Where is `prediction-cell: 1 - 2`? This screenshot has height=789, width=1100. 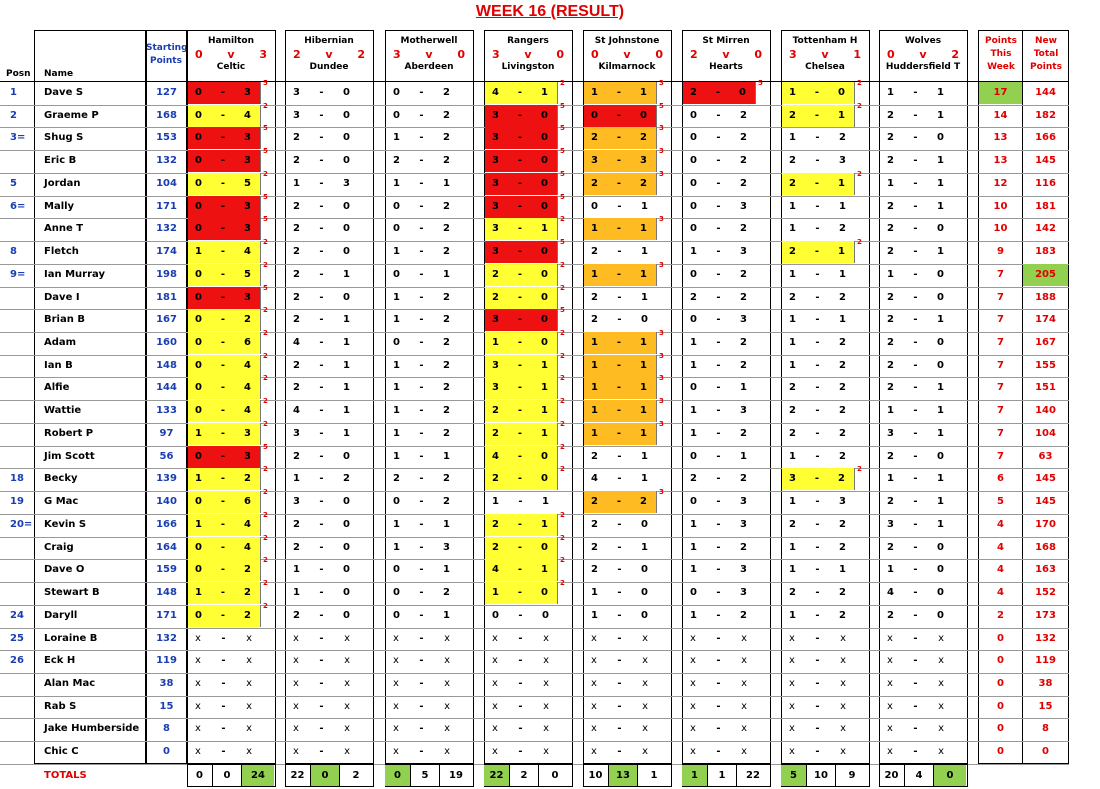
prediction-cell: 1 - 2 is located at coordinates (422, 298).